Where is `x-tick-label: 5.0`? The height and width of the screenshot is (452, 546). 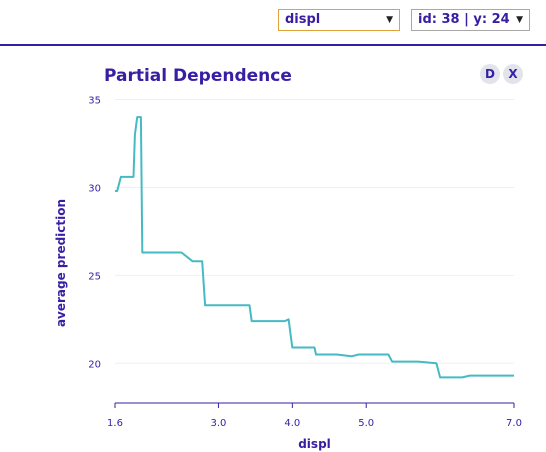
x-tick-label: 5.0 is located at coordinates (366, 423).